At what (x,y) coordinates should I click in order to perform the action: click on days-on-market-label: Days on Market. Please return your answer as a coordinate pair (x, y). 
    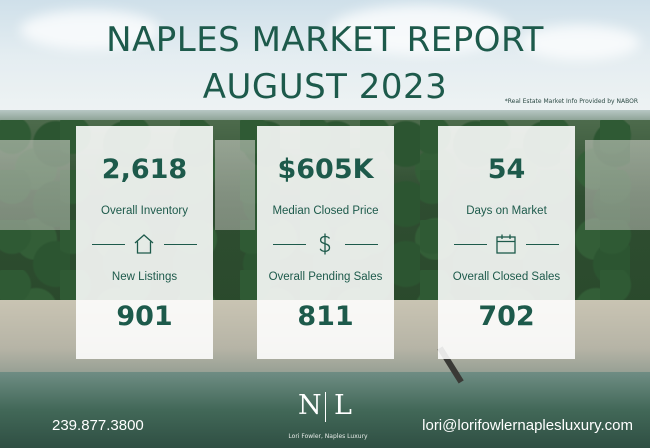
    Looking at the image, I should click on (506, 211).